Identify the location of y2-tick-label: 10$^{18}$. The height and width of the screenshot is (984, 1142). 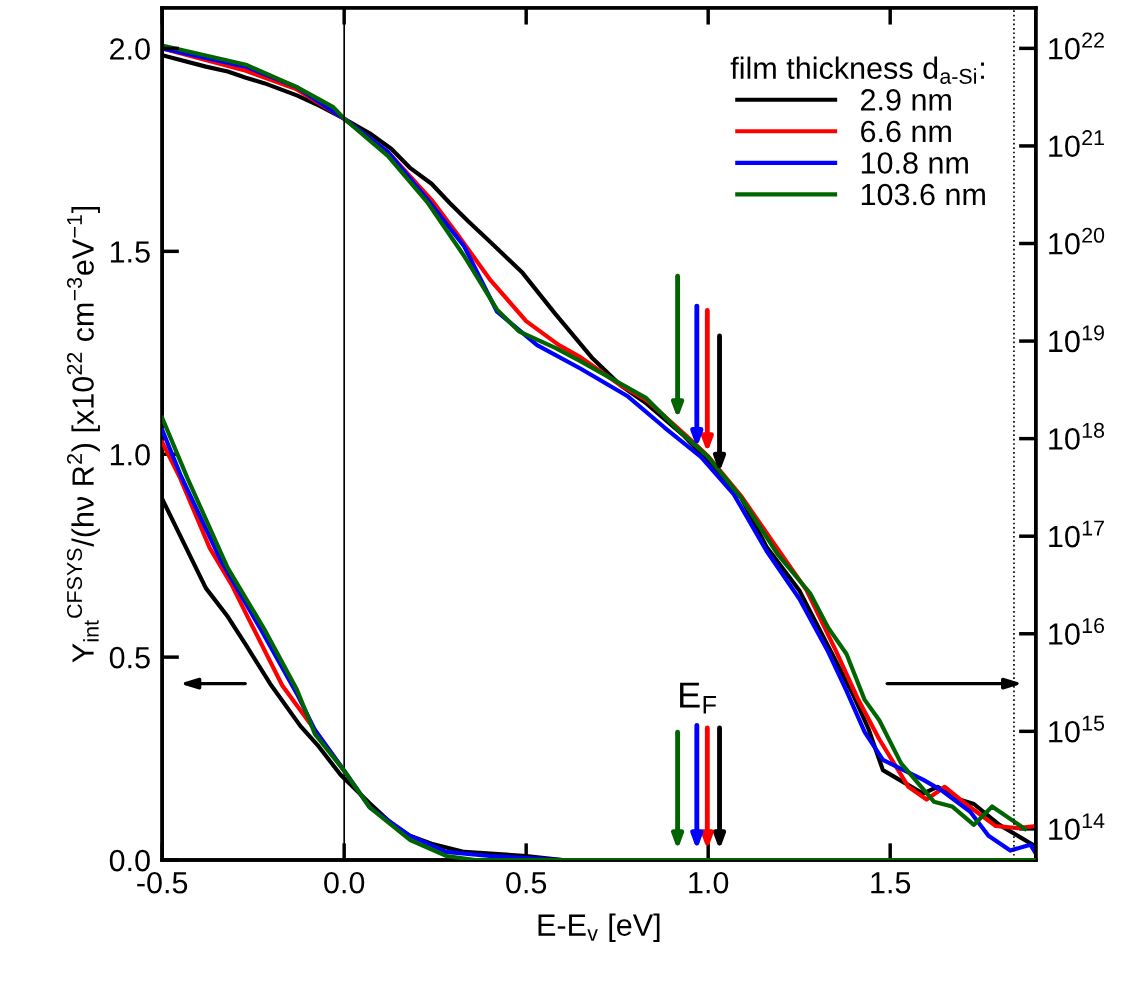
(1077, 436).